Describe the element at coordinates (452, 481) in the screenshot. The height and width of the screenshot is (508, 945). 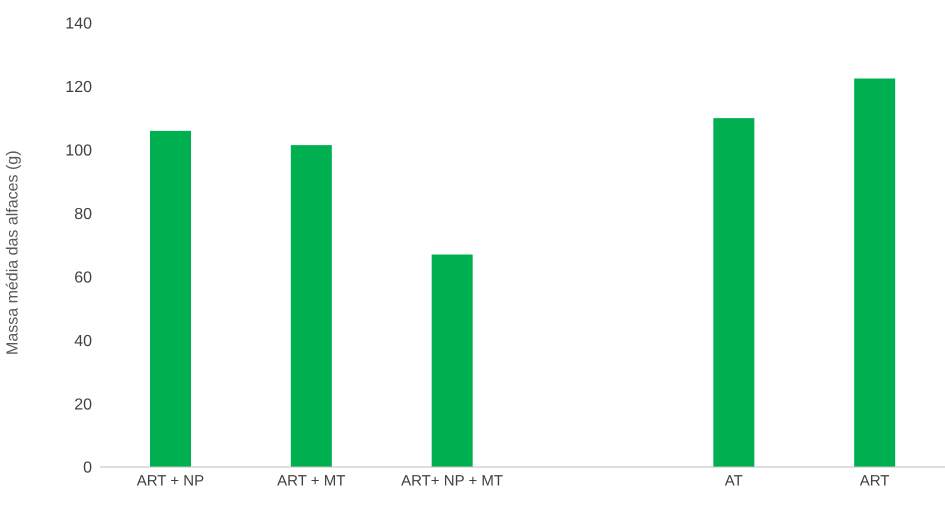
I see `x-tick-label: ART+ NP + MT` at that location.